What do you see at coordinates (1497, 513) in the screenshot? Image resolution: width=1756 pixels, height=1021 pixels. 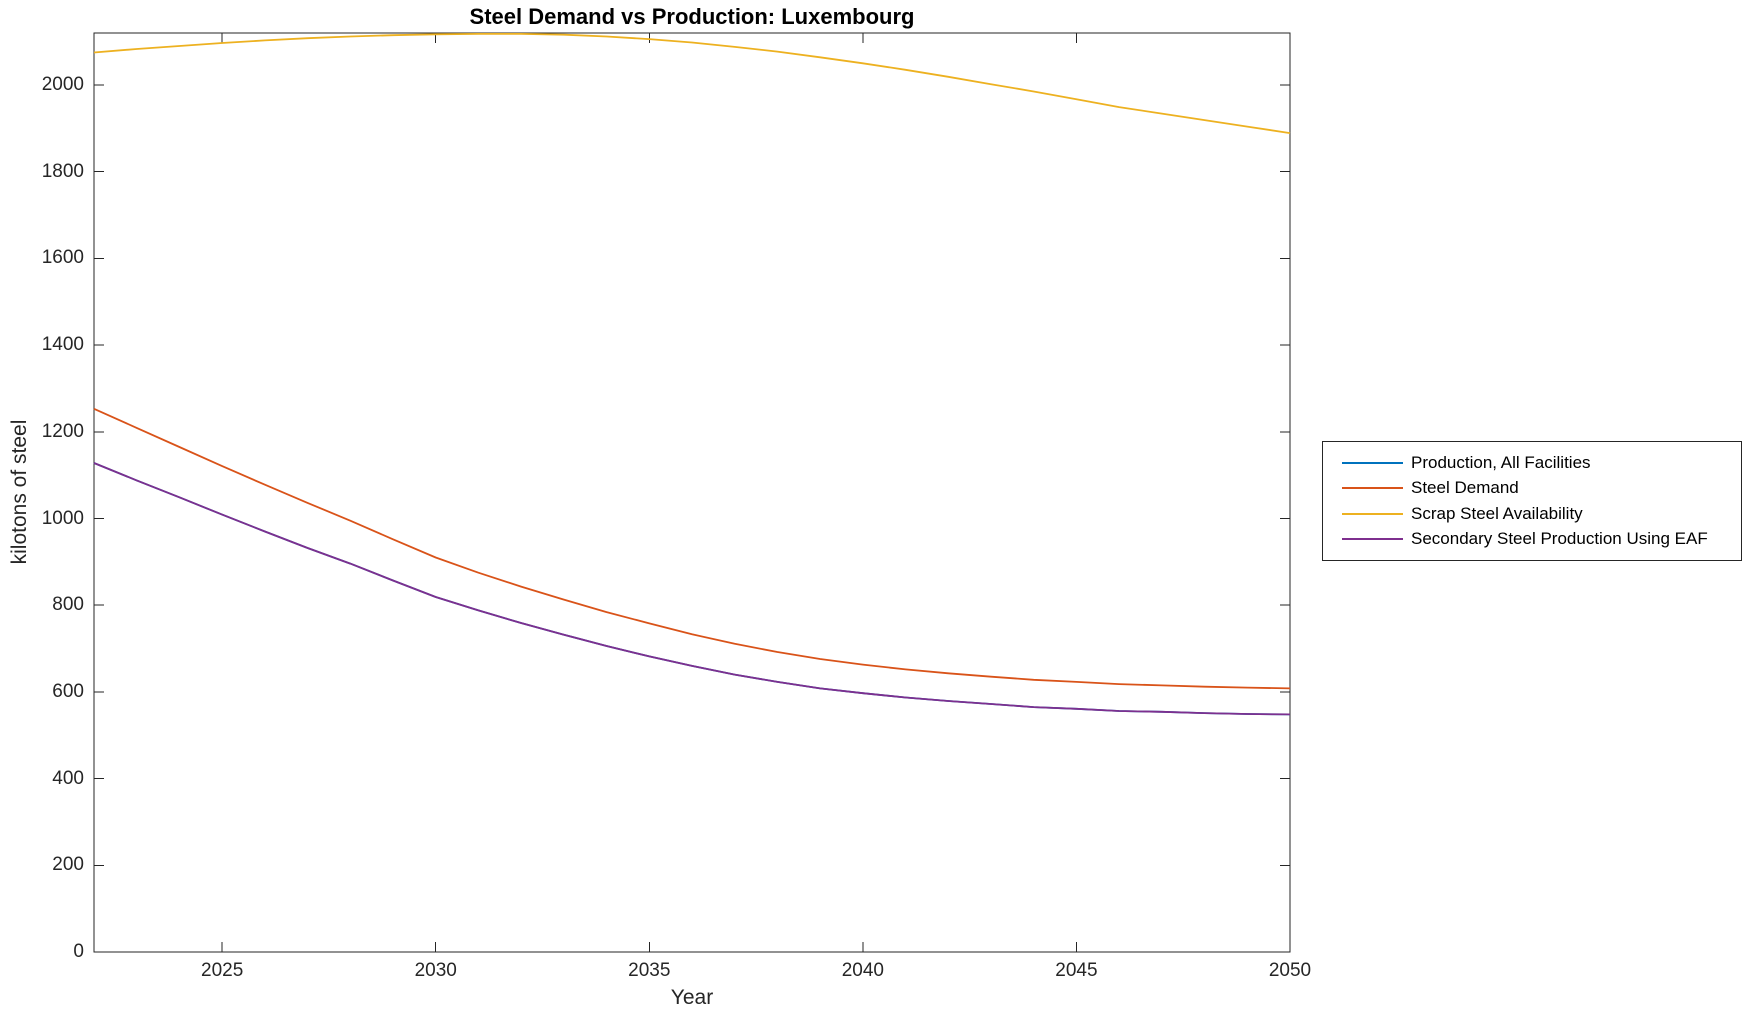 I see `legend-label: Scrap Steel Availability` at bounding box center [1497, 513].